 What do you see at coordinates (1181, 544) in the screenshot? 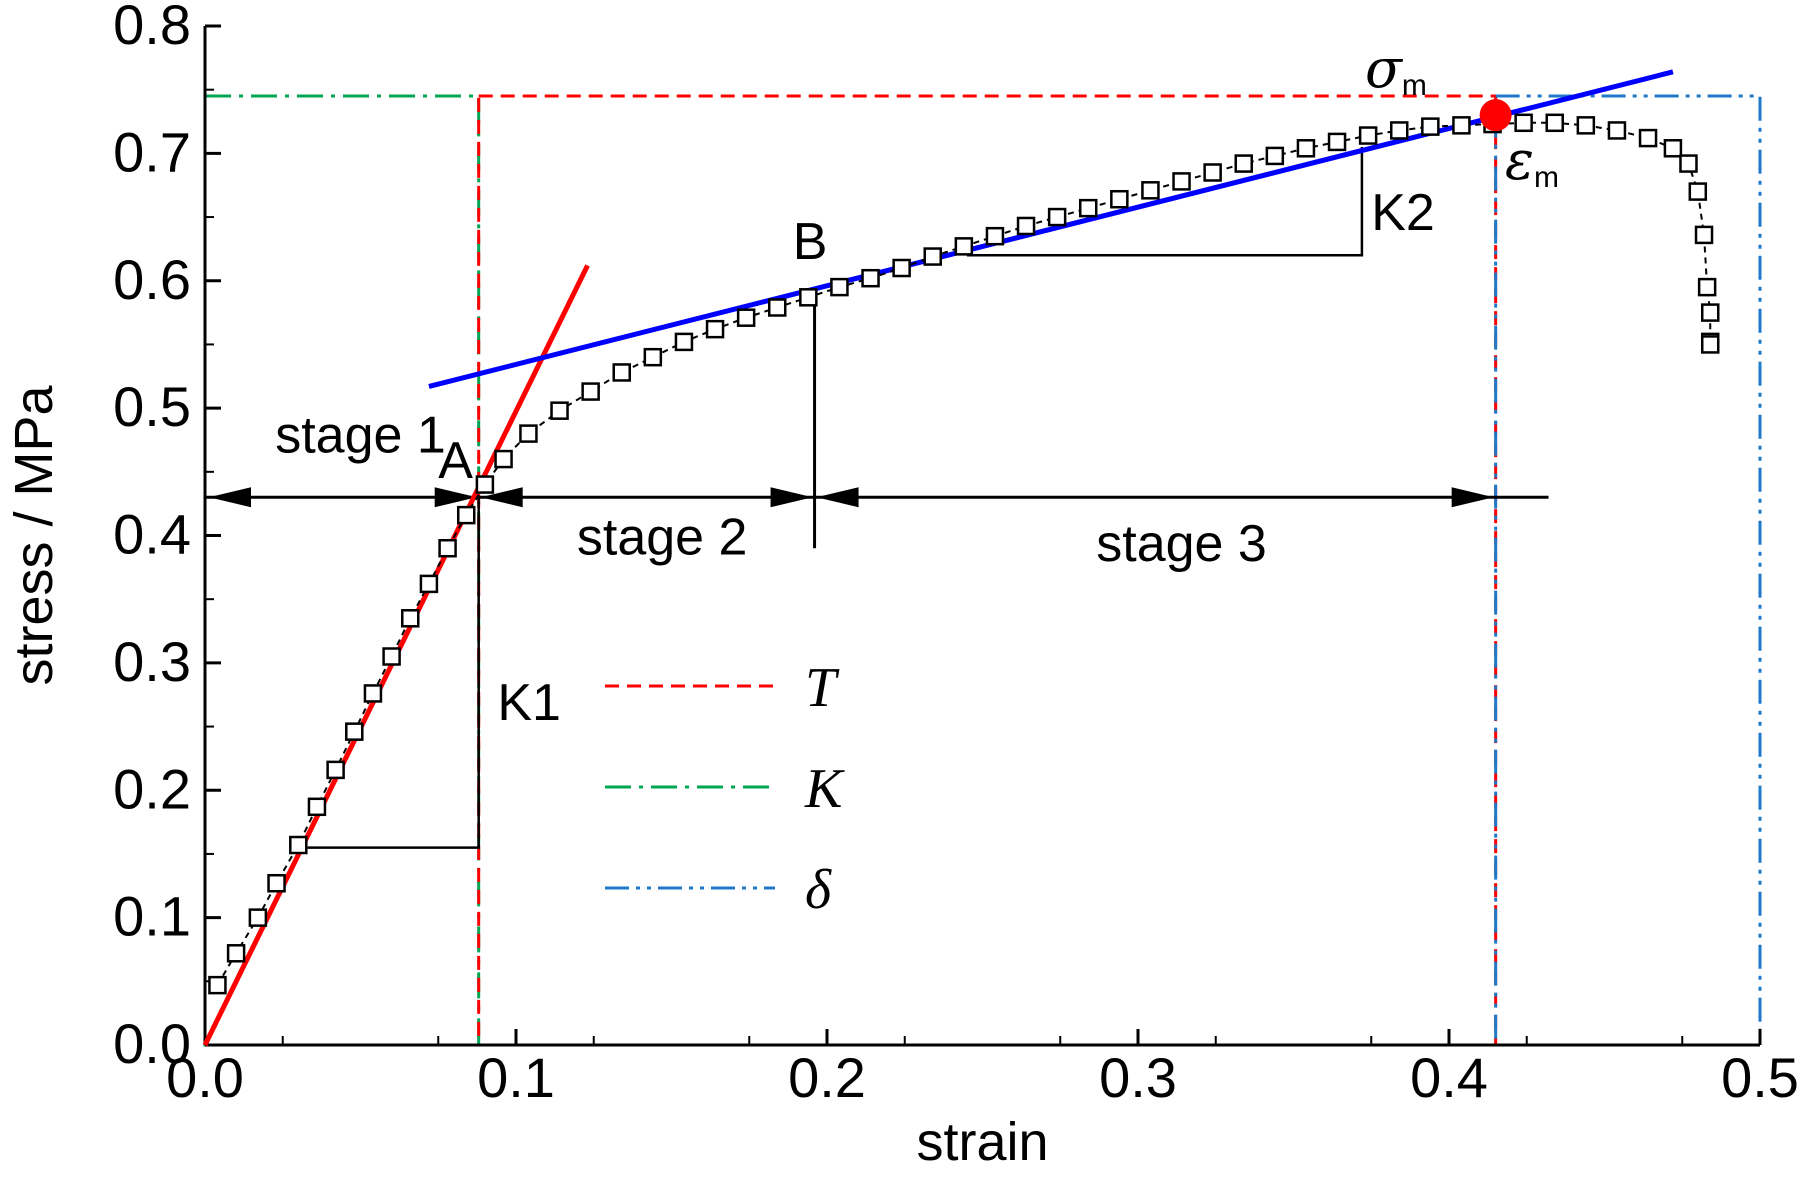
I see `stage-label: stage 3` at bounding box center [1181, 544].